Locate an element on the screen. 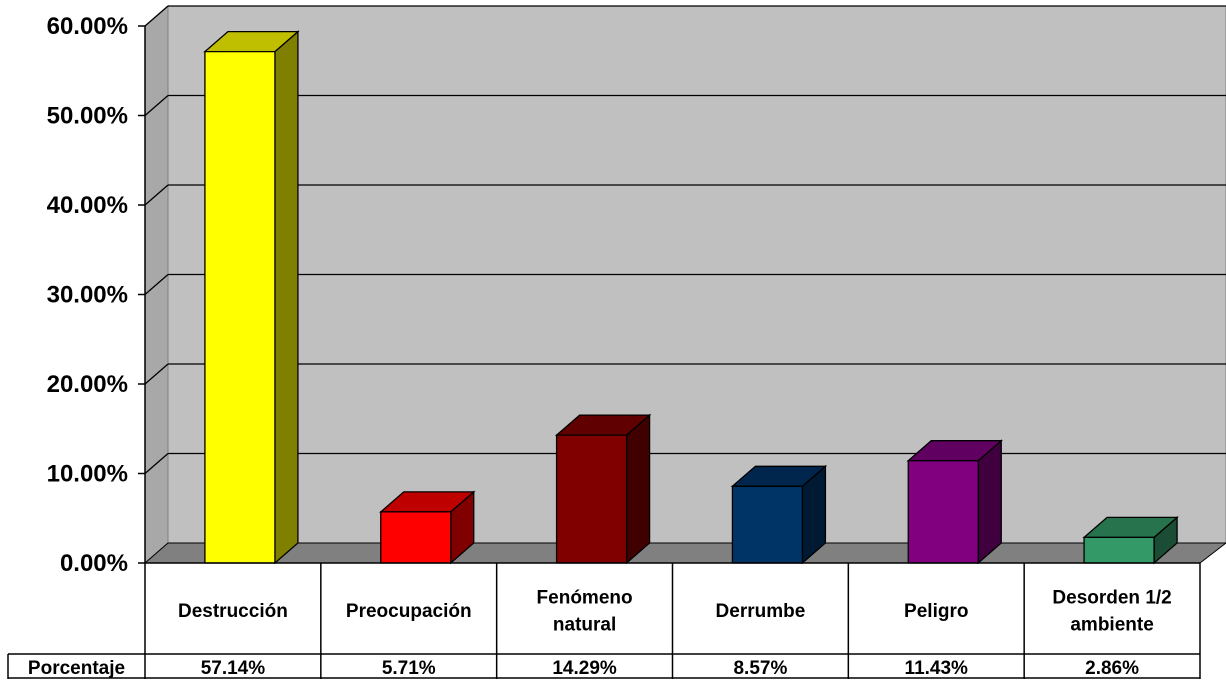  category-label: Destrucción is located at coordinates (233, 611).